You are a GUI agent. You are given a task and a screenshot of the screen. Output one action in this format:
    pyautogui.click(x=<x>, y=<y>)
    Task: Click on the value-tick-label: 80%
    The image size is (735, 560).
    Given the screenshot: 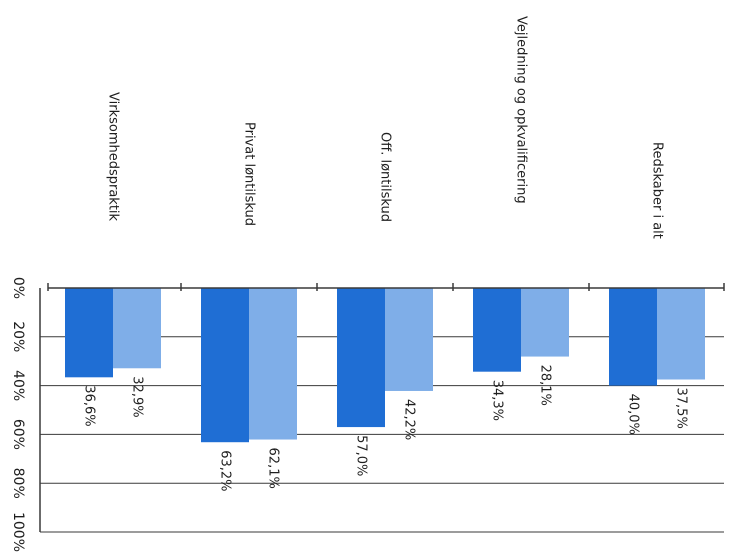 What is the action you would take?
    pyautogui.click(x=18, y=483)
    